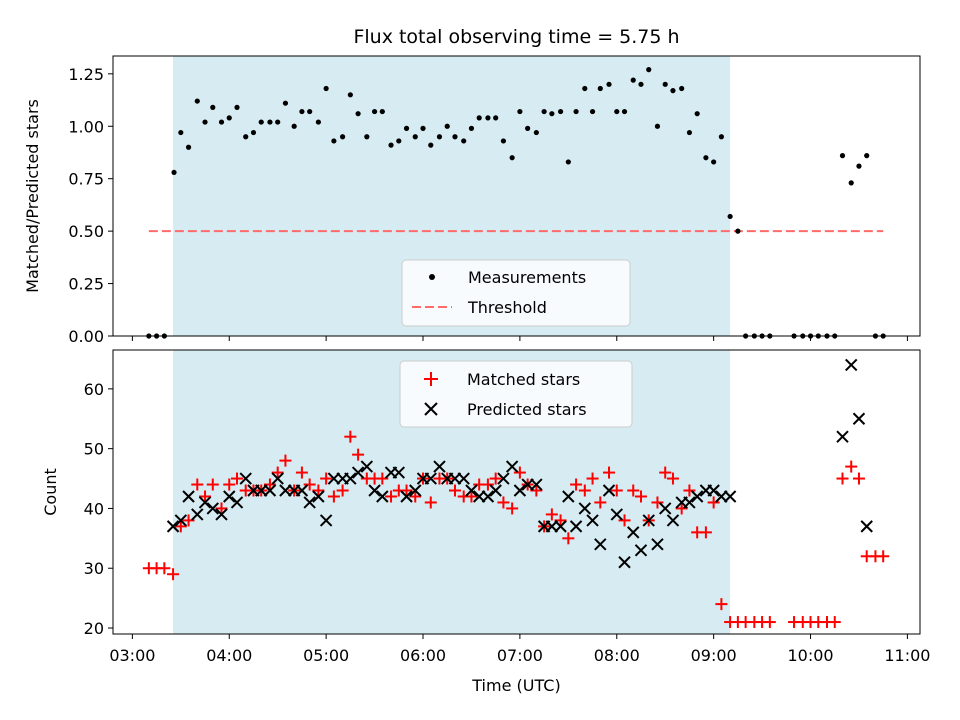  What do you see at coordinates (423, 655) in the screenshot?
I see `x-tick-label: 06:00` at bounding box center [423, 655].